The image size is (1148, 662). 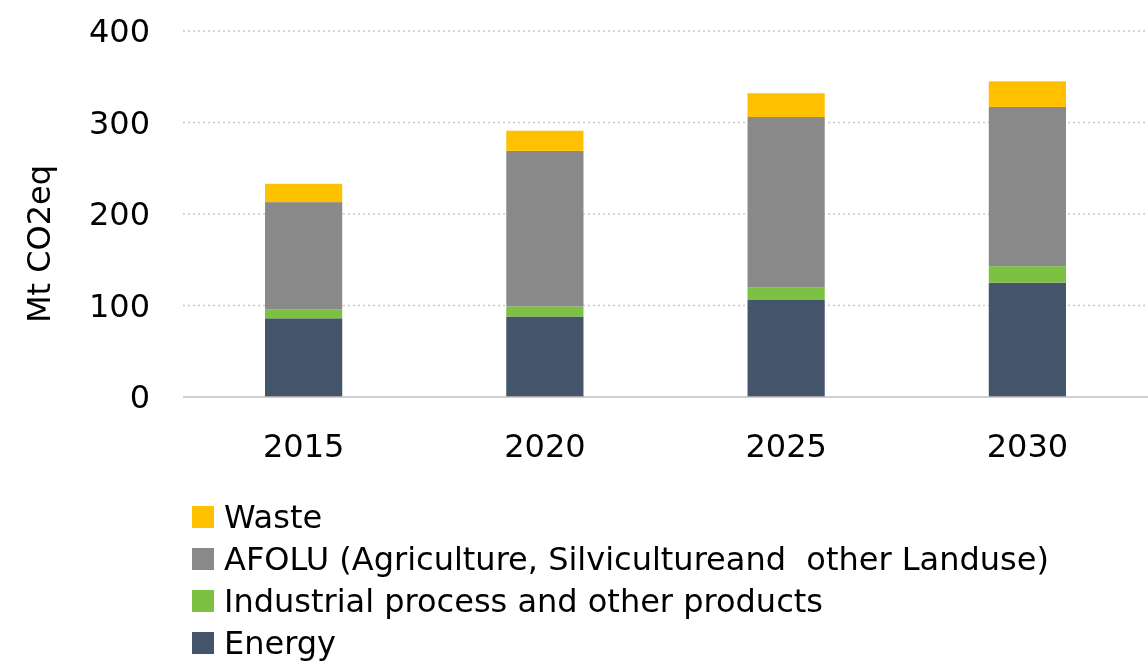 I want to click on legend-label: Waste, so click(x=273, y=517).